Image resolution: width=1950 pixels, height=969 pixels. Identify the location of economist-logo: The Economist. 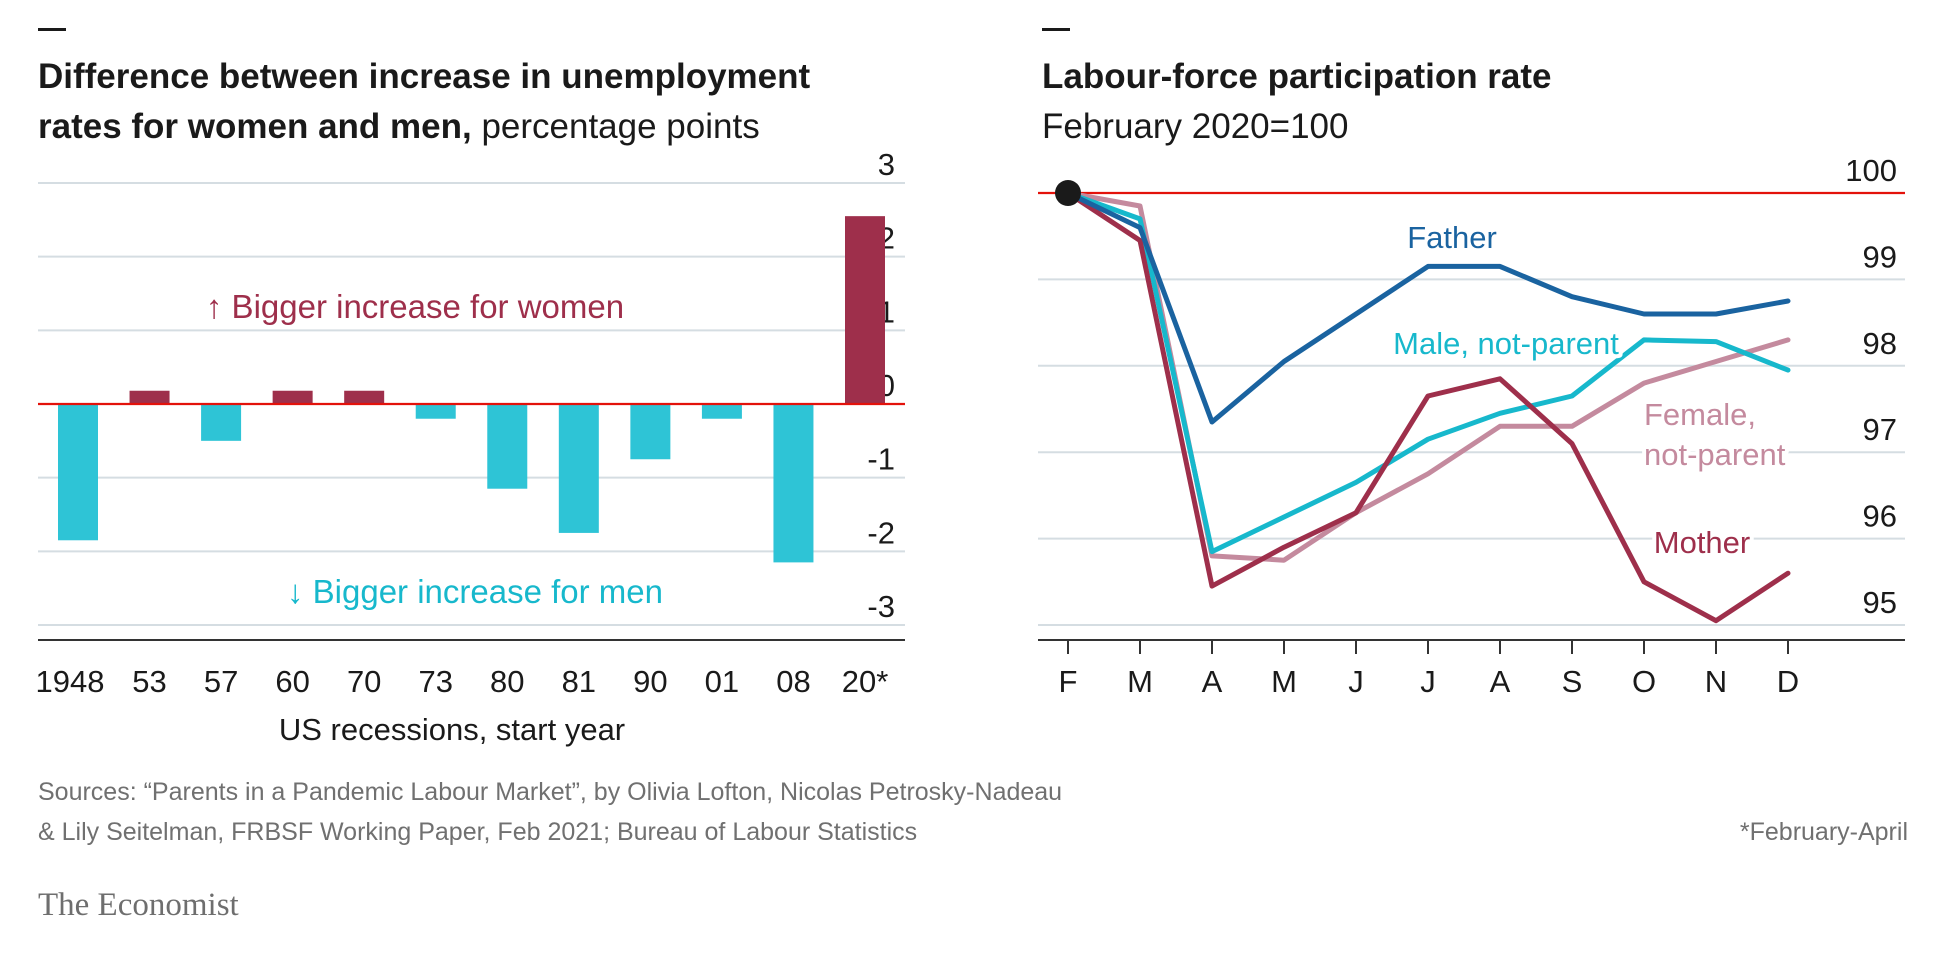
(138, 905).